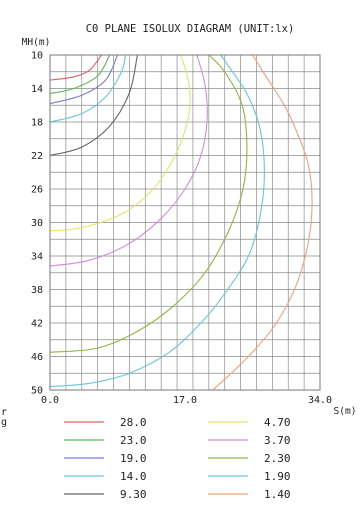  Describe the element at coordinates (4, 422) in the screenshot. I see `side-label: g` at that location.